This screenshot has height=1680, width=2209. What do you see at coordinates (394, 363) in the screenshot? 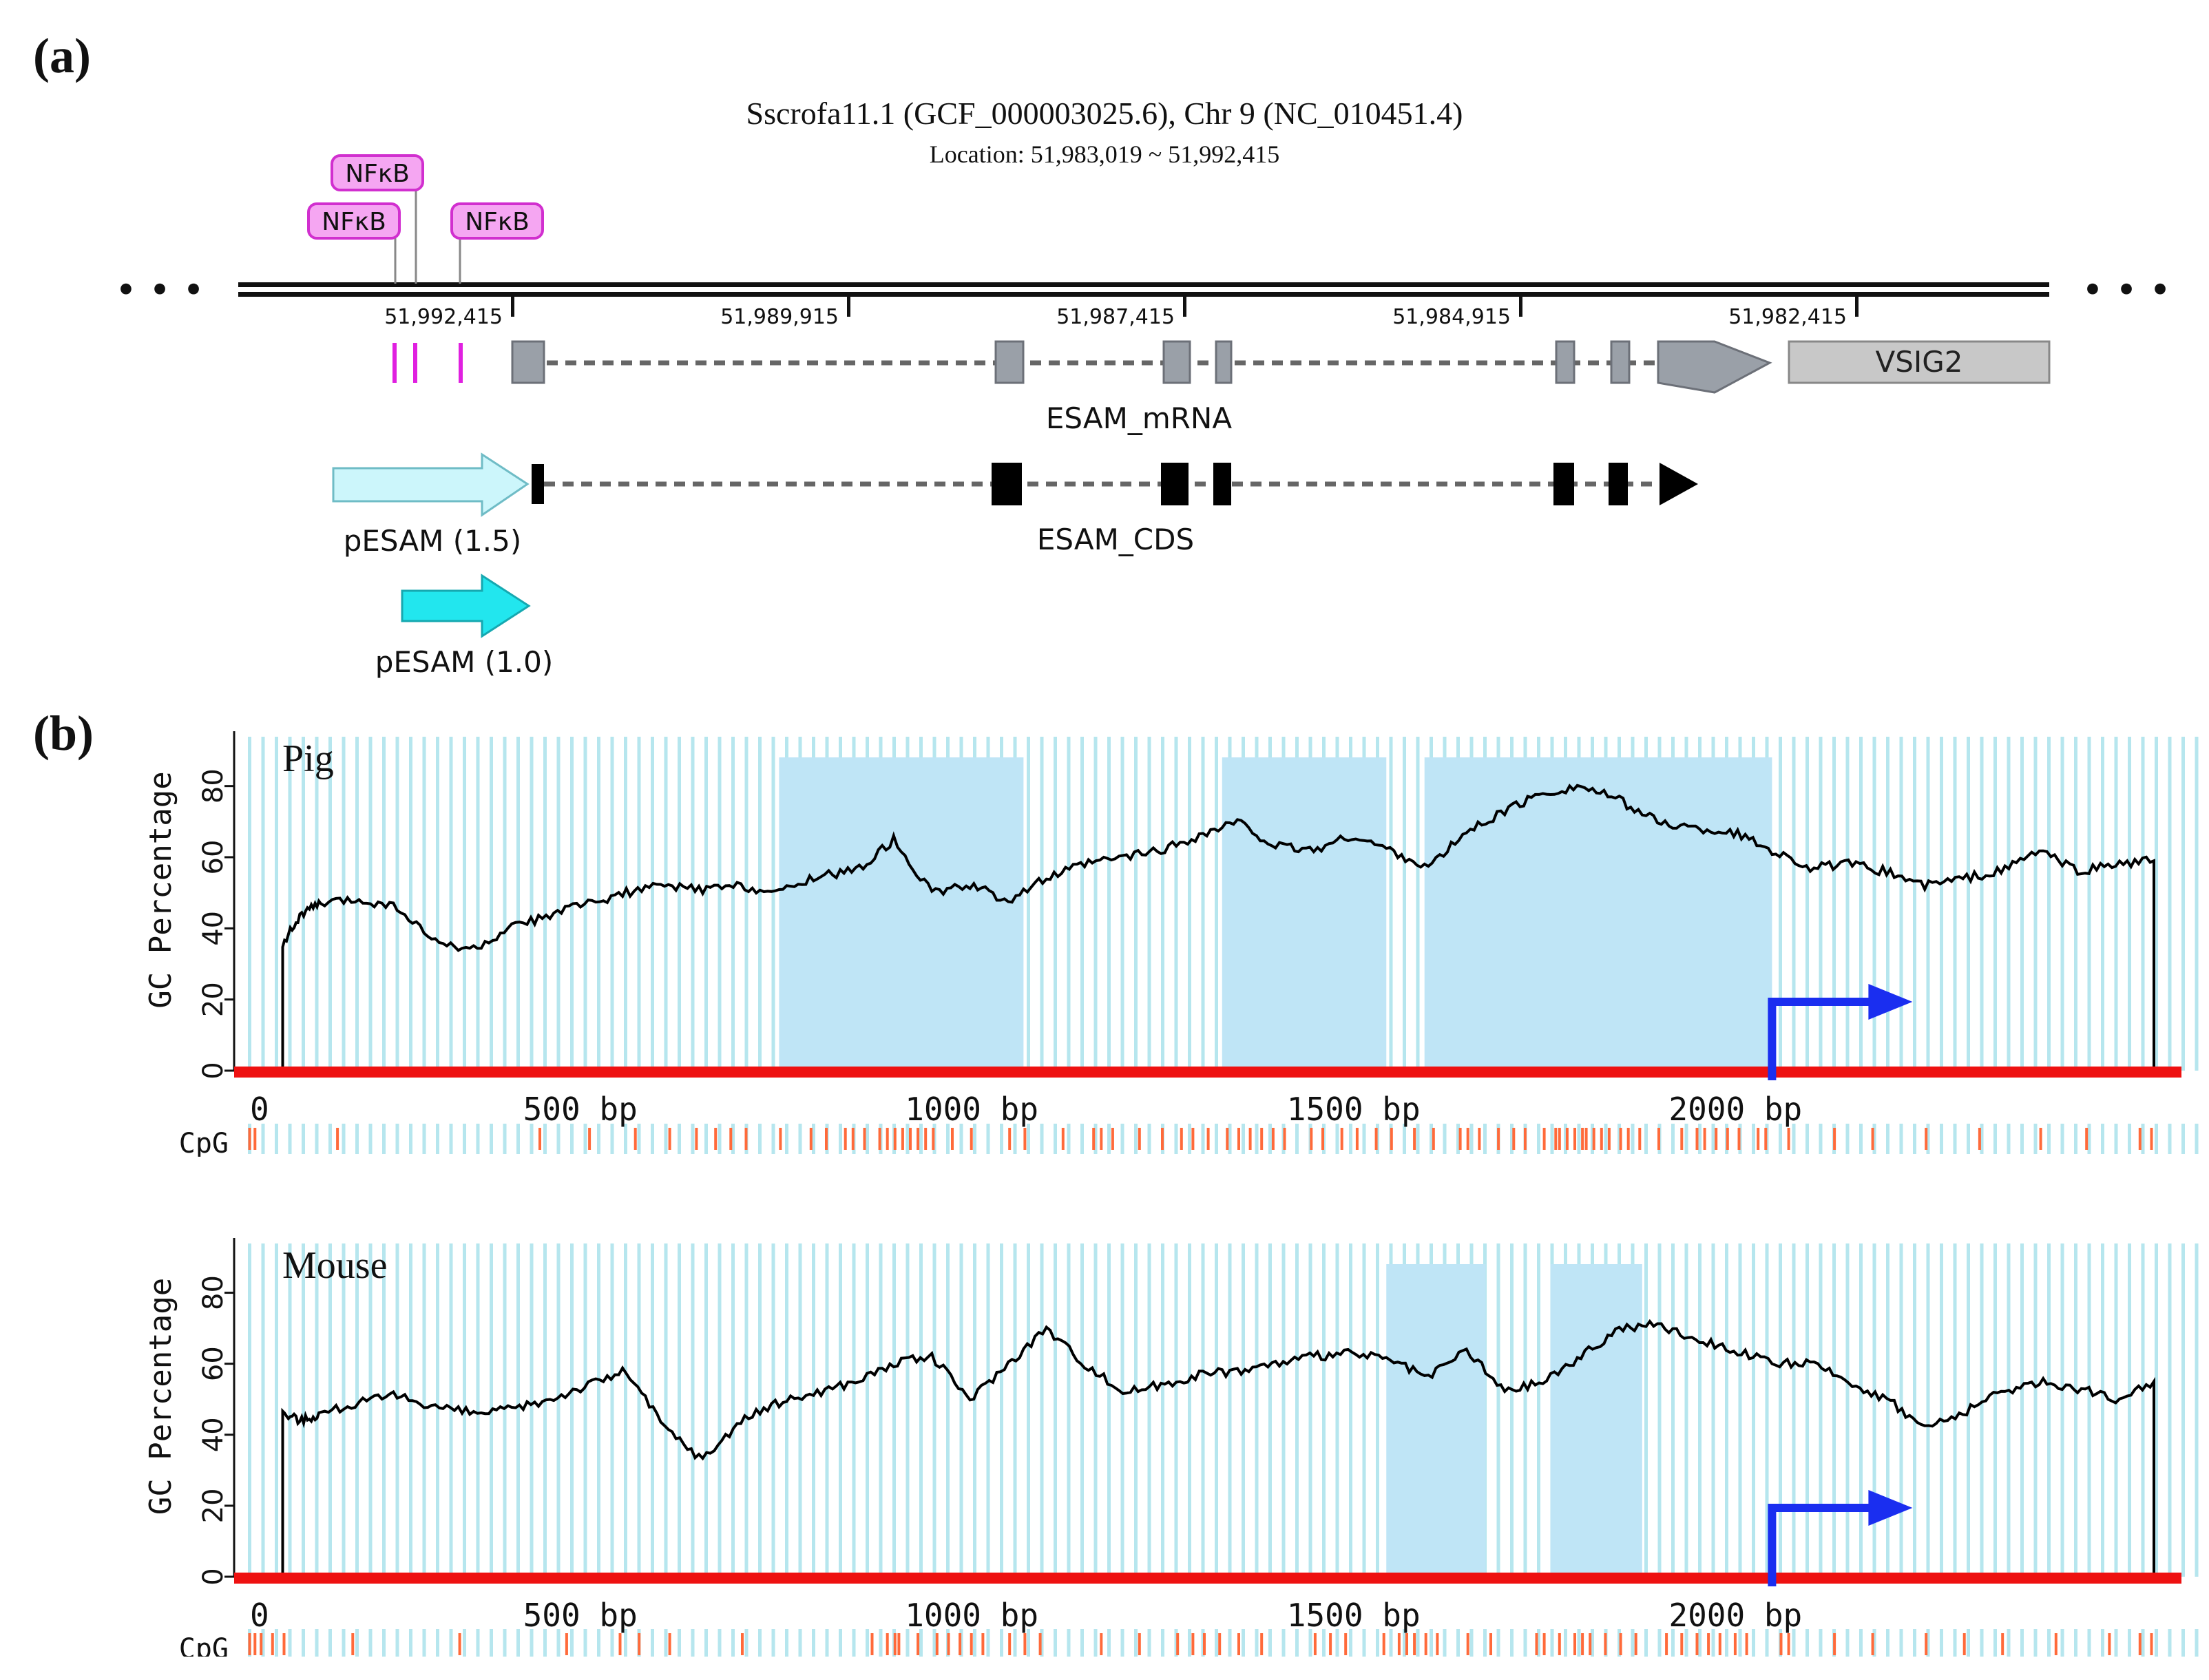
I see `nfkb-mark` at bounding box center [394, 363].